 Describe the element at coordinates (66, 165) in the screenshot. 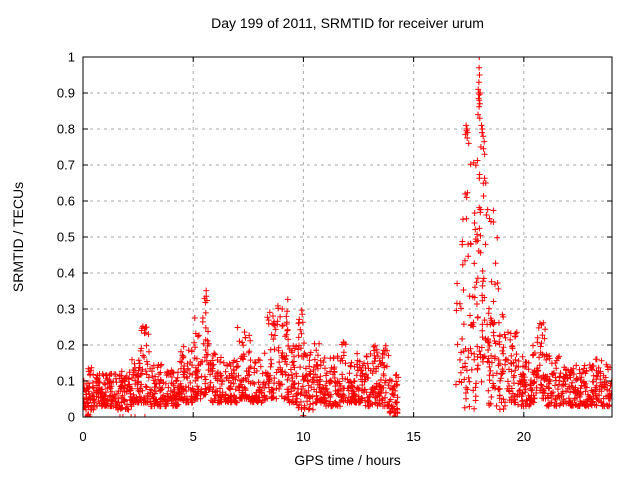

I see `y-tick-label: 0.7` at that location.